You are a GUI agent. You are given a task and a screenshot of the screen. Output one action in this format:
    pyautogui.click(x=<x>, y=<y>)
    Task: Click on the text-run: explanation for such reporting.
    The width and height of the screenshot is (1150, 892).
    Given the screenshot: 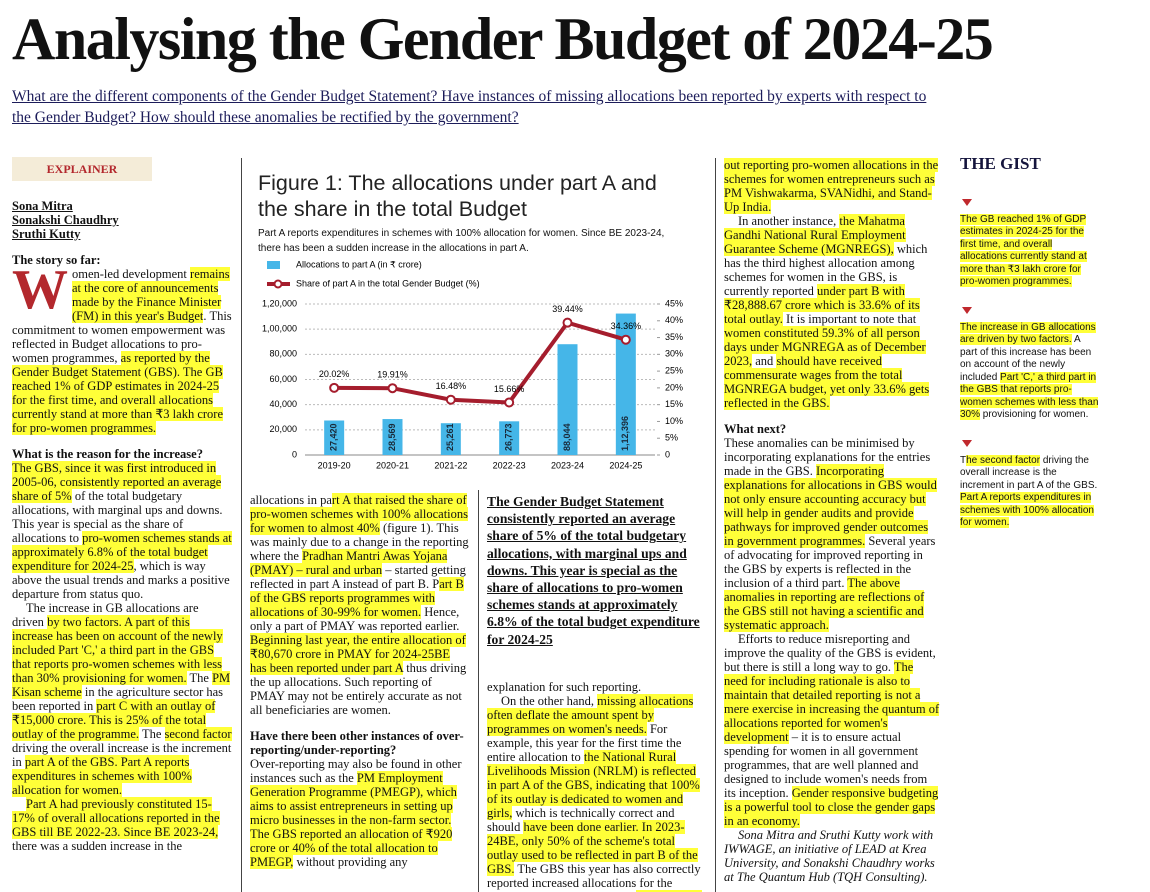 What is the action you would take?
    pyautogui.click(x=564, y=686)
    